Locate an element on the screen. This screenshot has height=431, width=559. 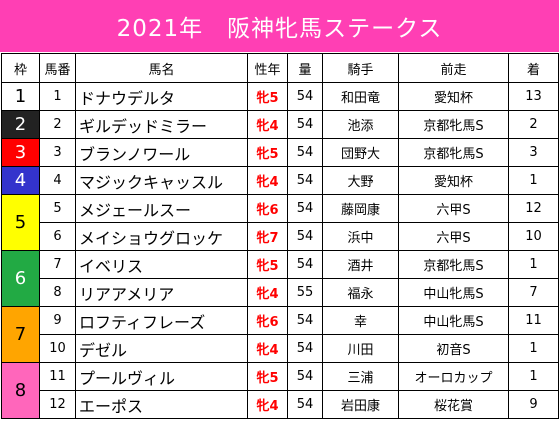
gate-cell: 8 is located at coordinates (20, 390).